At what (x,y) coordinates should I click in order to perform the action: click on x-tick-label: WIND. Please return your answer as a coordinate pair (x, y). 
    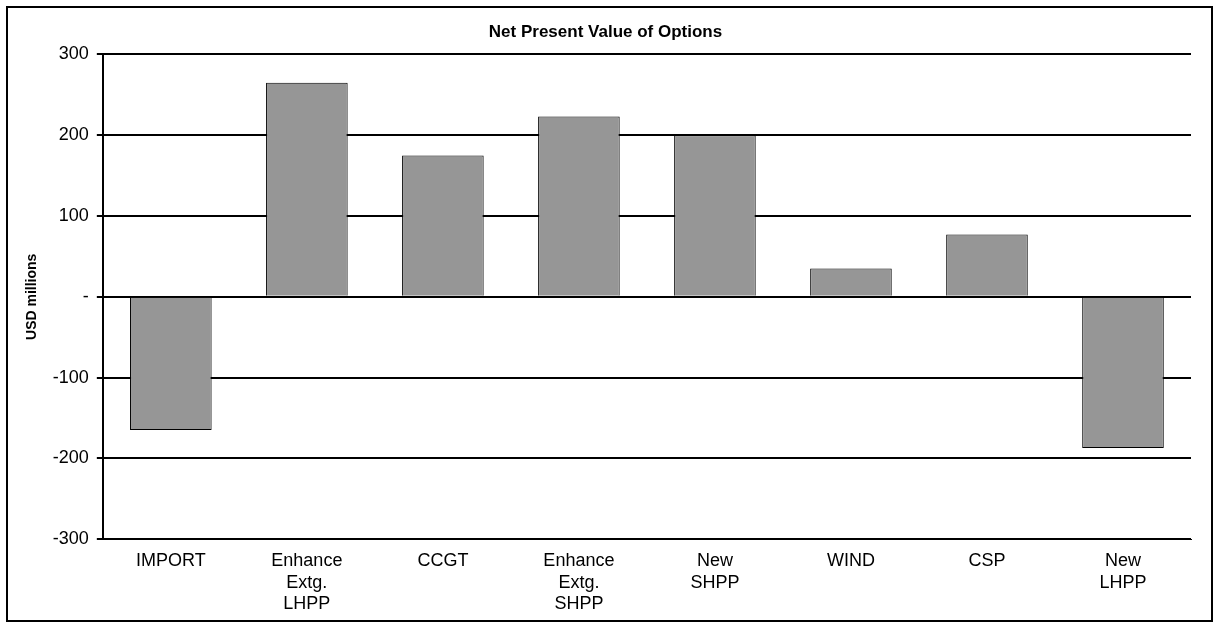
    Looking at the image, I should click on (850, 559).